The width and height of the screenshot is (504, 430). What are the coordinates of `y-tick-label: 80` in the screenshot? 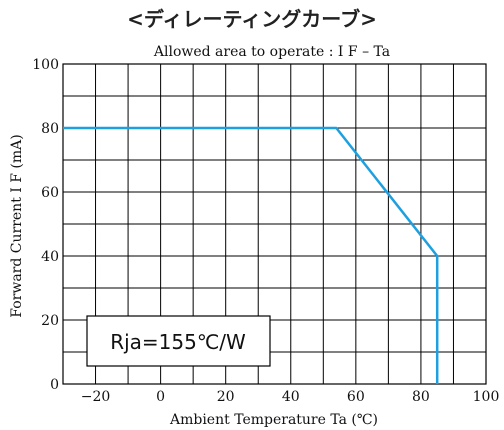 It's located at (50, 129).